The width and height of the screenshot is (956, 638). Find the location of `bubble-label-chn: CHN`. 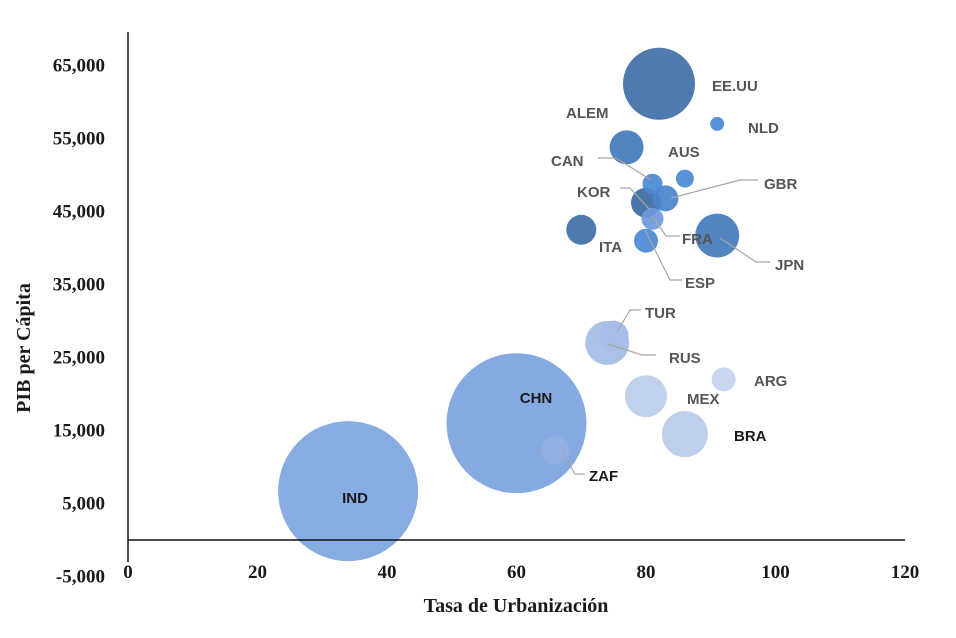

bubble-label-chn: CHN is located at coordinates (536, 398).